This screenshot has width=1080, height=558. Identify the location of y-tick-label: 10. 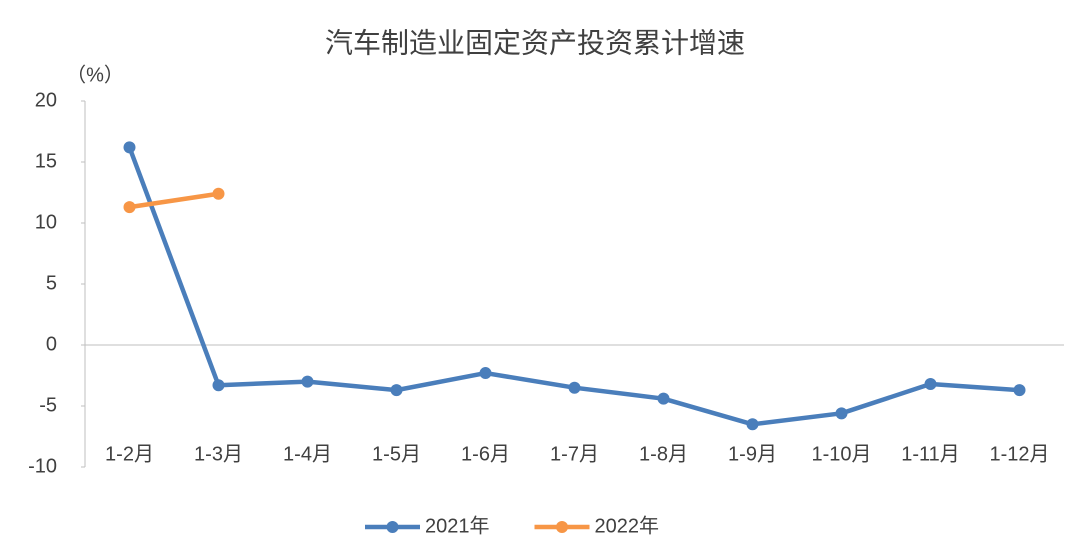
(46, 222).